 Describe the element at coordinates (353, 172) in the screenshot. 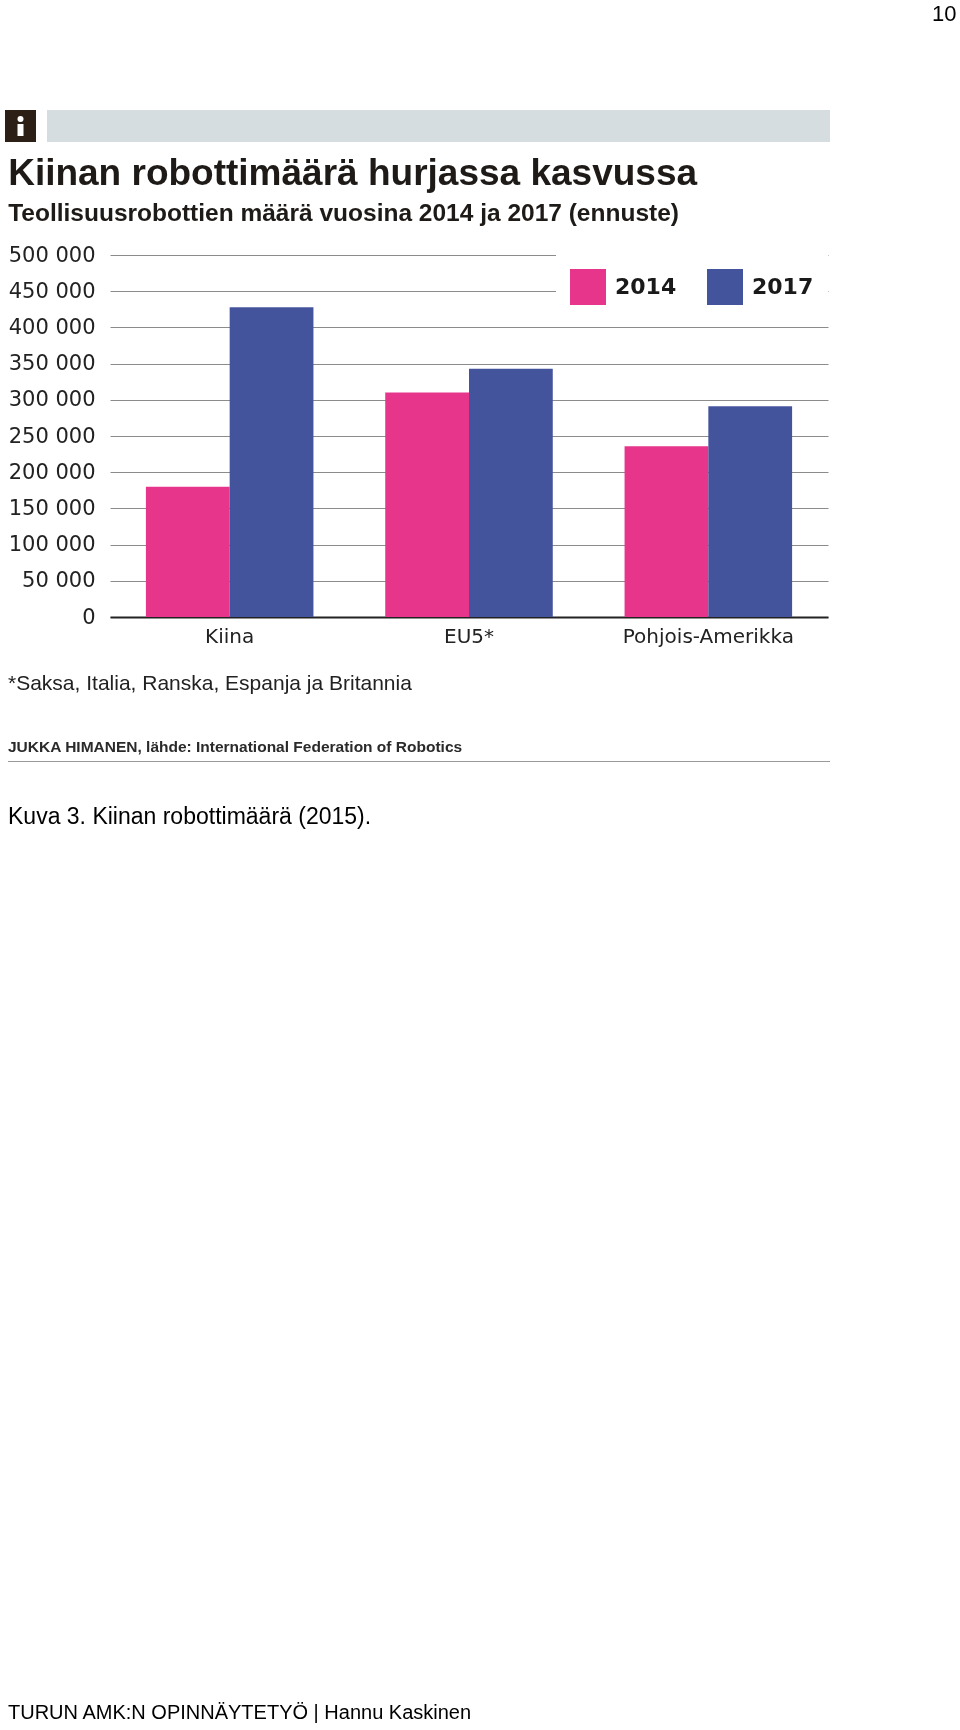

I see `chart-title: Kiinan robottimäärä hurjassa kasvussa` at that location.